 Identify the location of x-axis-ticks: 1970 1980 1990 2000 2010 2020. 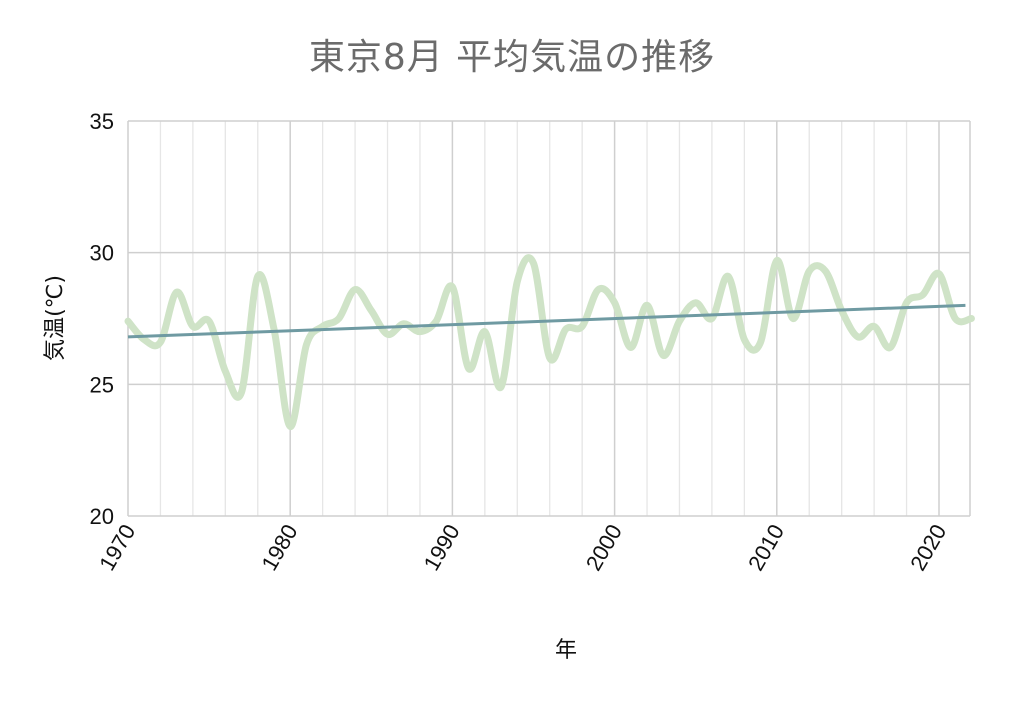
(522, 547).